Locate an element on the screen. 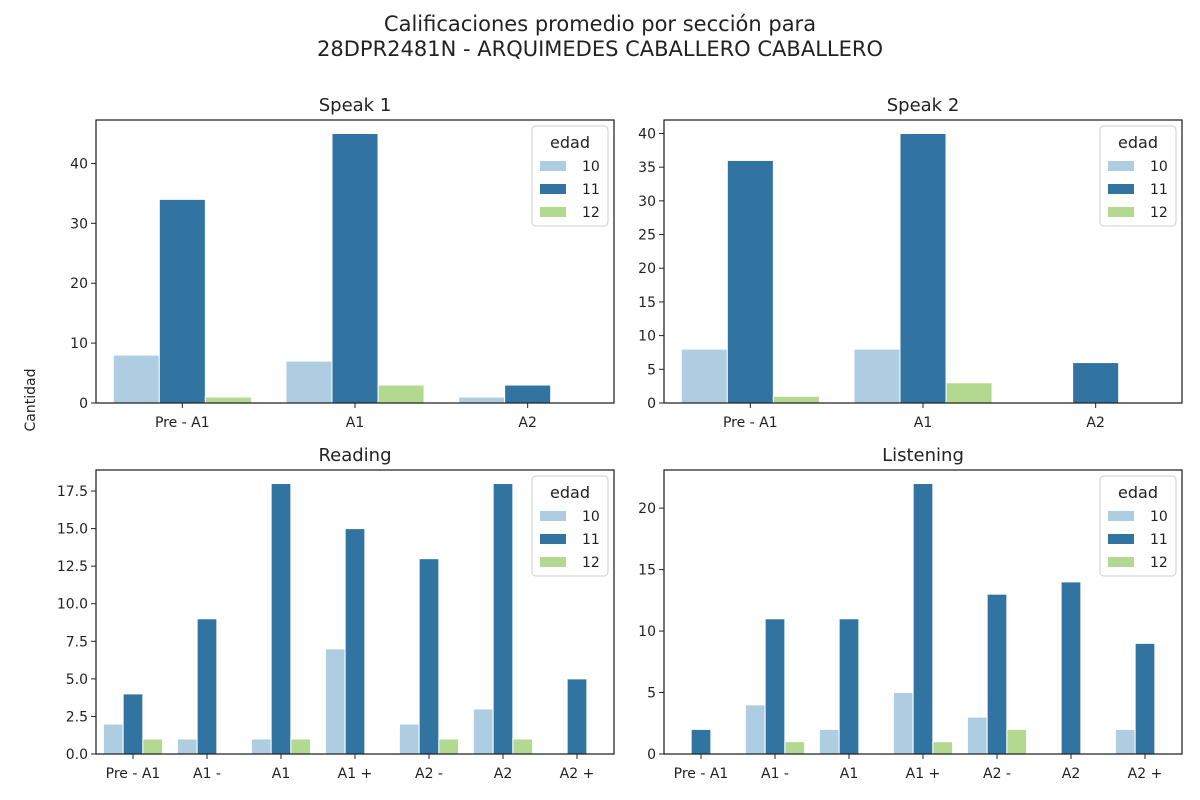 The height and width of the screenshot is (800, 1200). y-tick-label: 7.5 is located at coordinates (77, 642).